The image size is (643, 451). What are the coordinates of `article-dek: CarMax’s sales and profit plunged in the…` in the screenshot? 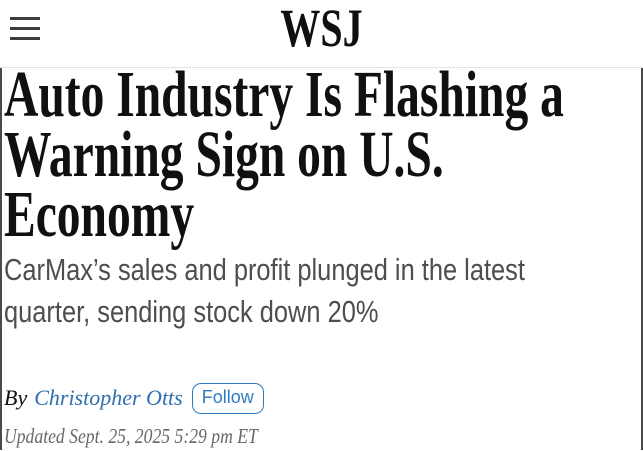 It's located at (264, 290).